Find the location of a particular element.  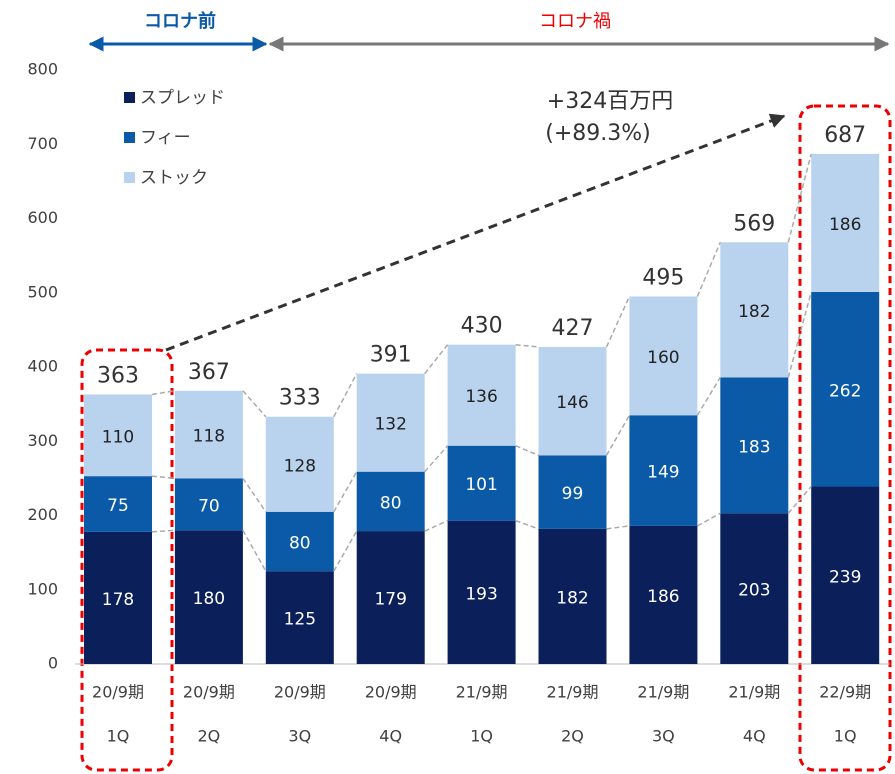

segment-label: 180 is located at coordinates (209, 599).